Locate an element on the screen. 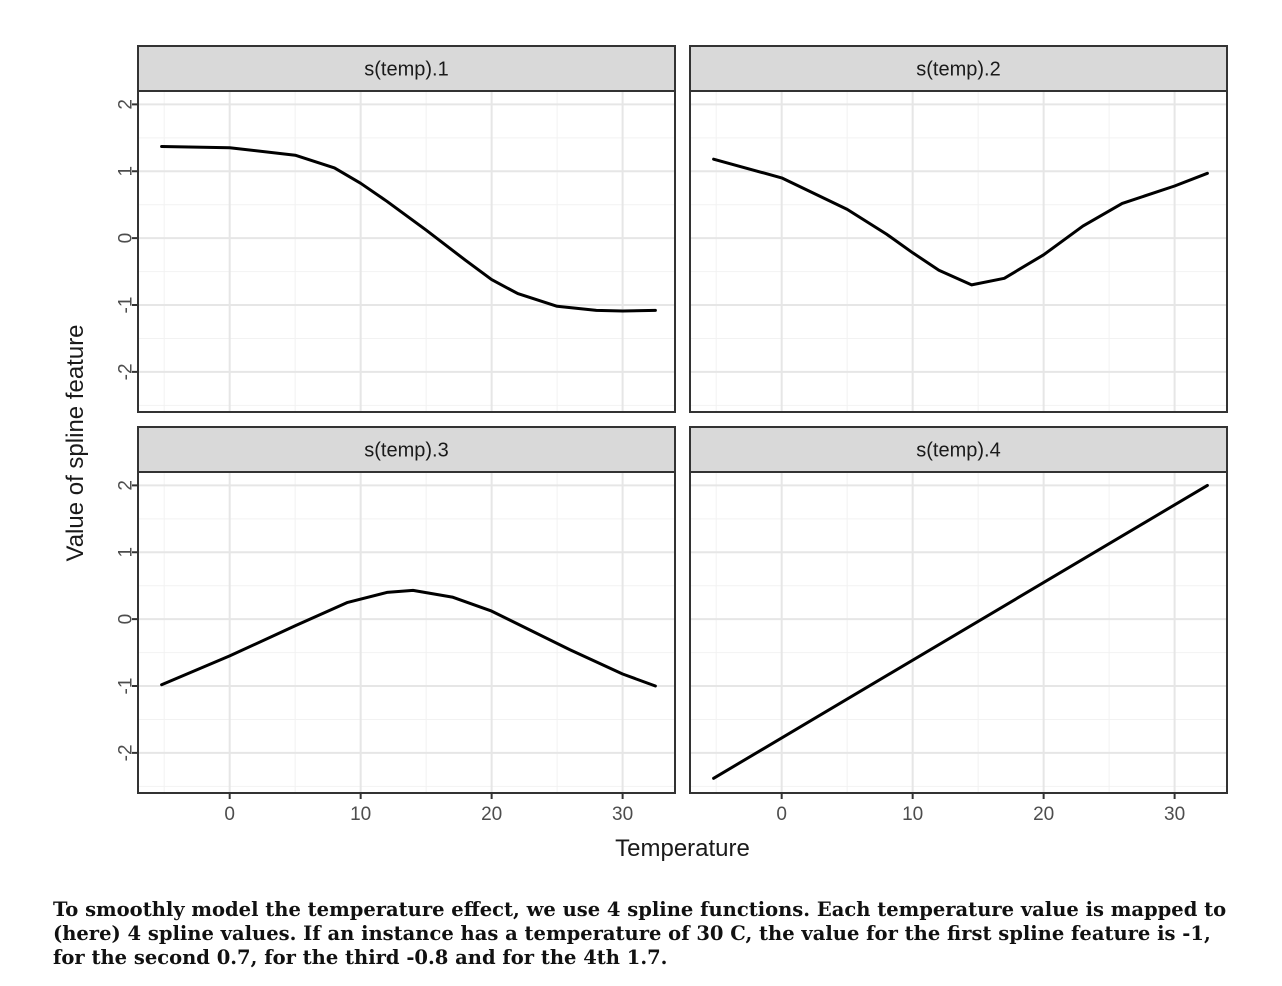  facet-strip-label: s(temp).1 is located at coordinates (406, 70).